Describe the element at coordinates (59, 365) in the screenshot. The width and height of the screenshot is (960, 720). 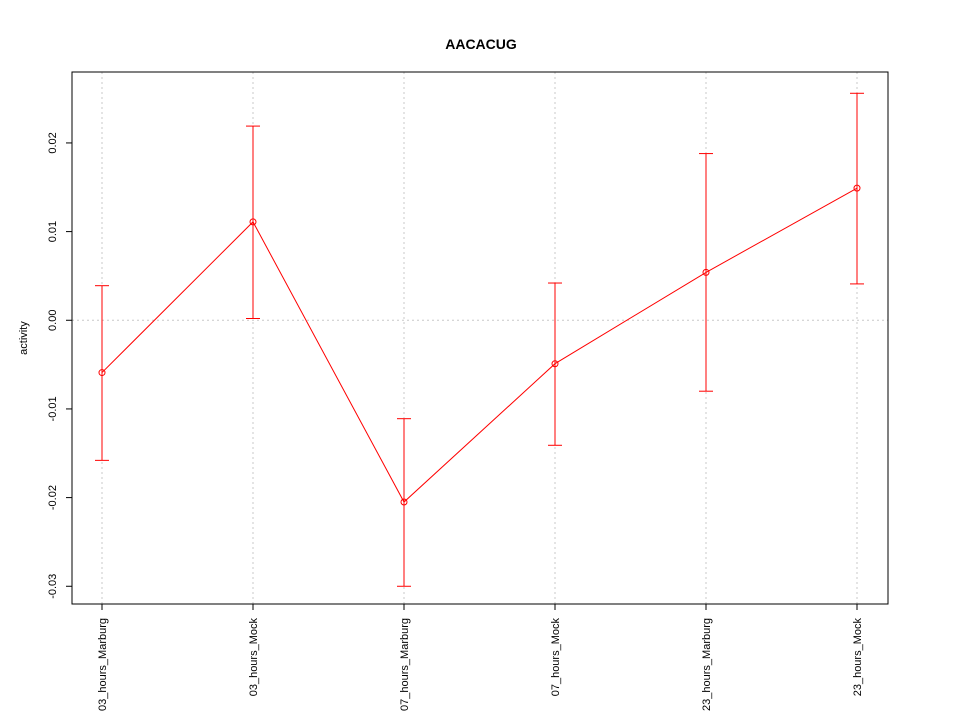
I see `y-axis: -0.03 -0.02 -0.01 0.00 0.01 0.02` at that location.